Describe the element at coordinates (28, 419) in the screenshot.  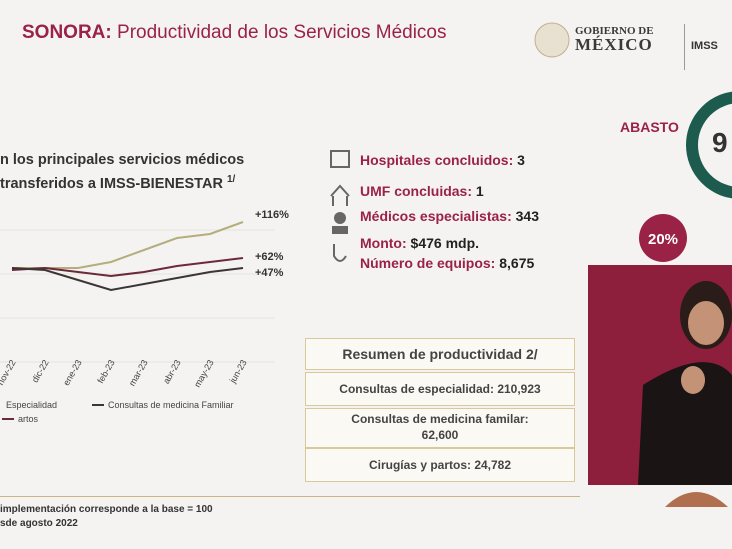
I see `legend-label: artos` at that location.